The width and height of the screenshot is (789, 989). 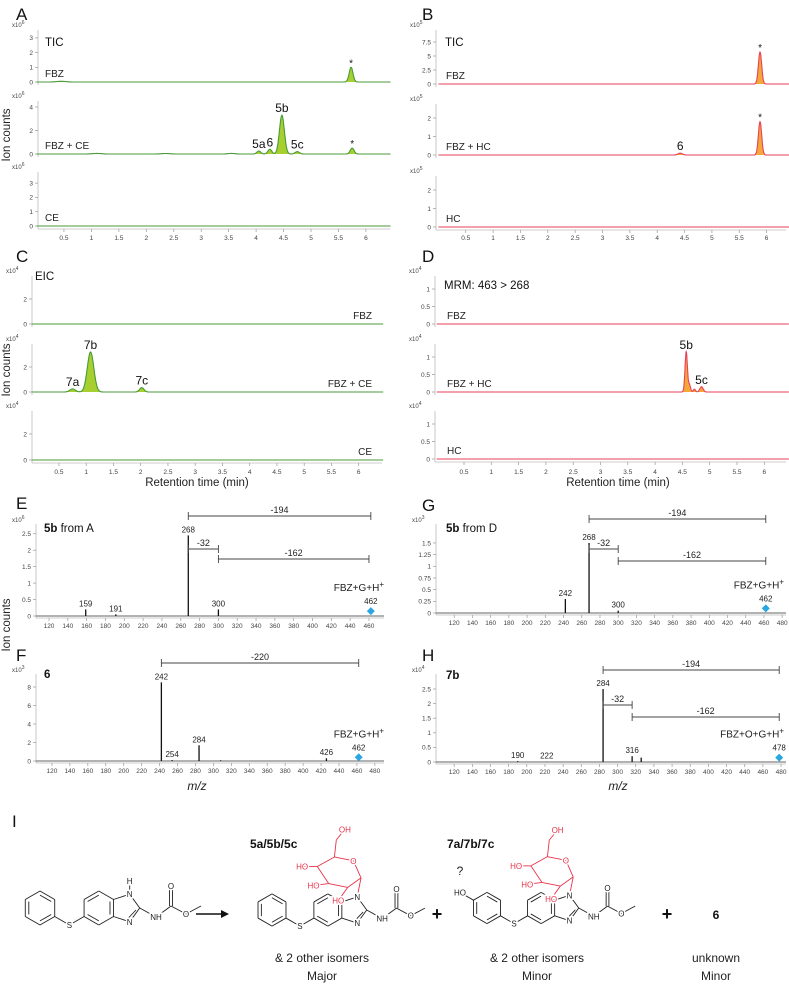 What do you see at coordinates (617, 786) in the screenshot?
I see `x-axis-label: m/z` at bounding box center [617, 786].